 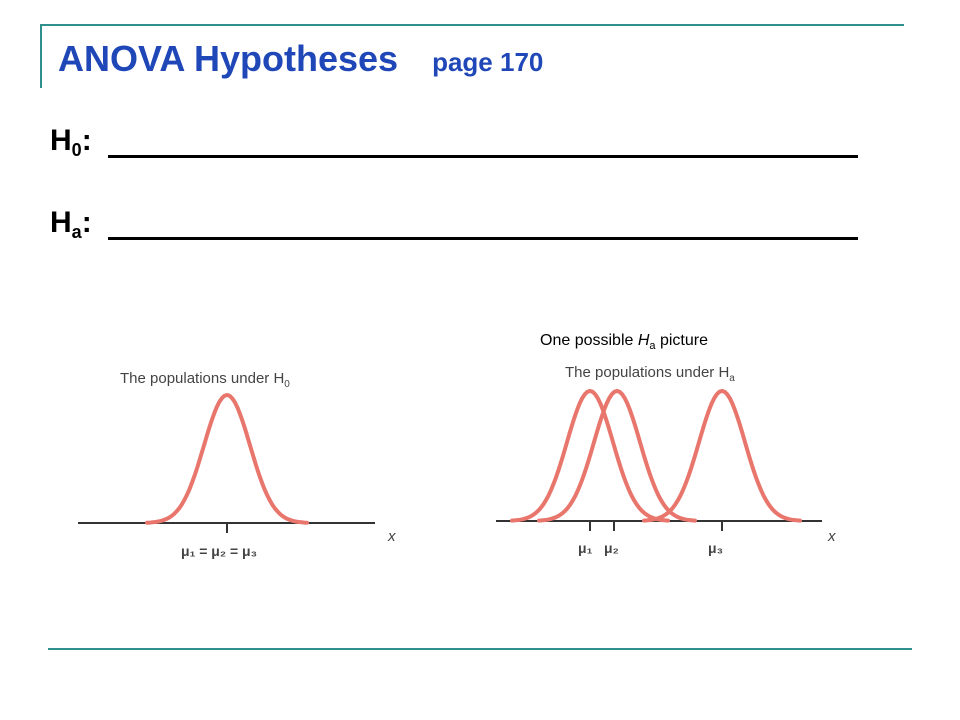 I want to click on alternative-hypothesis-label: Ha:, so click(x=71, y=224).